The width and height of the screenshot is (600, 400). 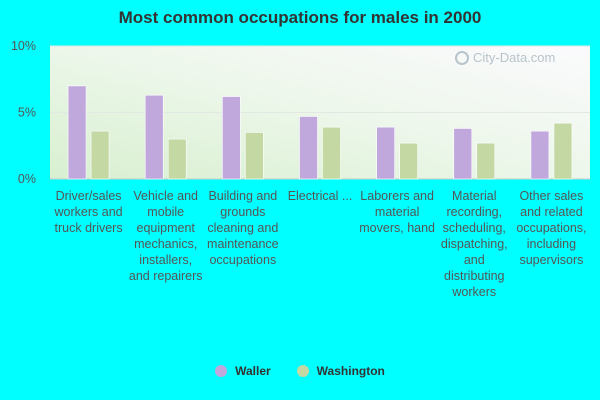 What do you see at coordinates (23, 46) in the screenshot?
I see `y-tick-label: 10%` at bounding box center [23, 46].